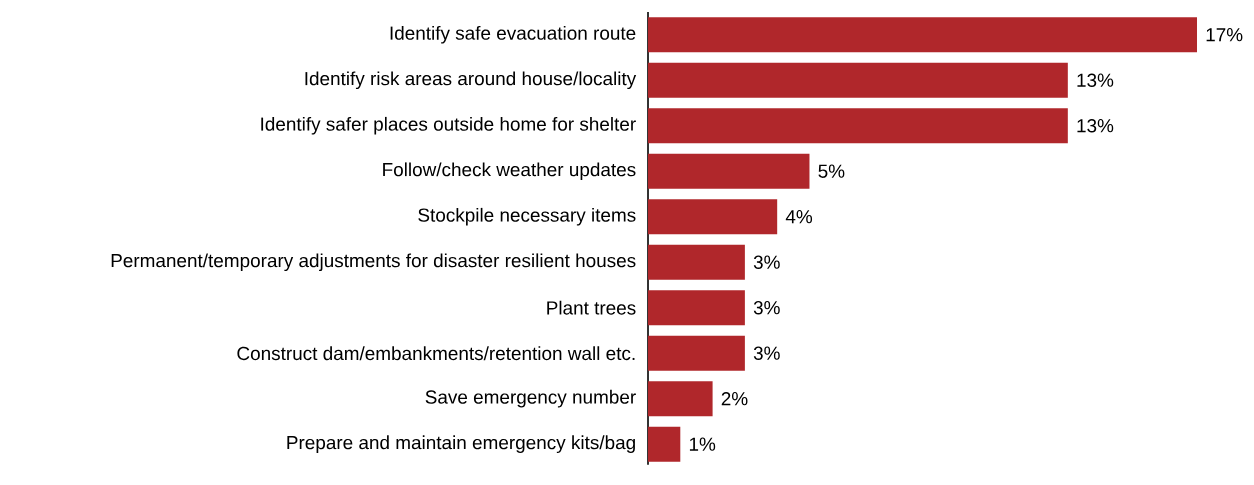  Describe the element at coordinates (527, 216) in the screenshot. I see `y-tick-label: Stockpile necessary items` at that location.